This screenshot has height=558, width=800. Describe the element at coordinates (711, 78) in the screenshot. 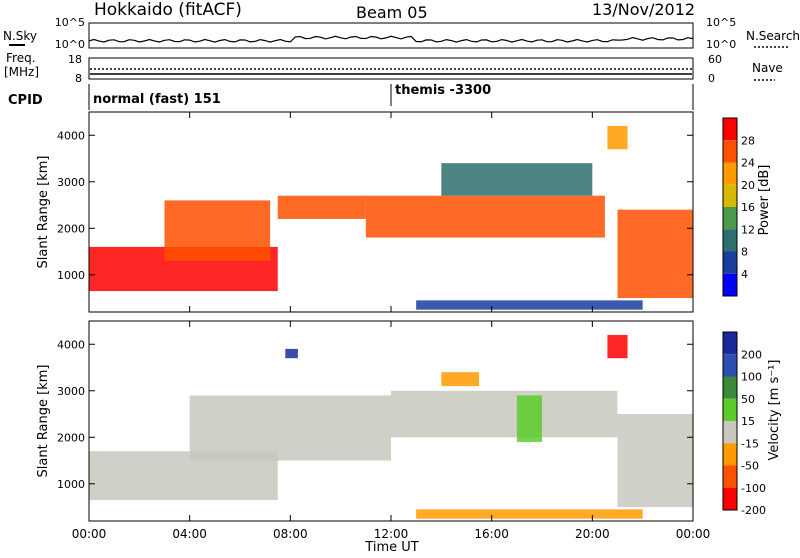

I see `nave-tick-bottom: 0` at that location.